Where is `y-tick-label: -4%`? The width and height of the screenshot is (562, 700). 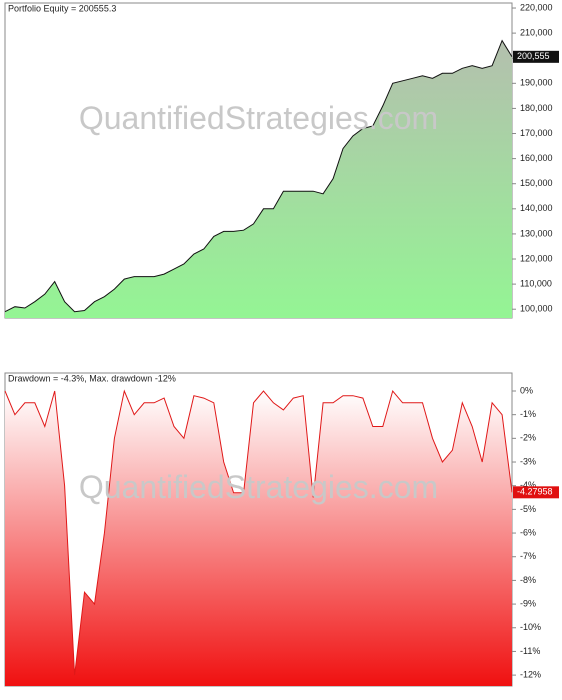
y-tick-label: -4% is located at coordinates (528, 485).